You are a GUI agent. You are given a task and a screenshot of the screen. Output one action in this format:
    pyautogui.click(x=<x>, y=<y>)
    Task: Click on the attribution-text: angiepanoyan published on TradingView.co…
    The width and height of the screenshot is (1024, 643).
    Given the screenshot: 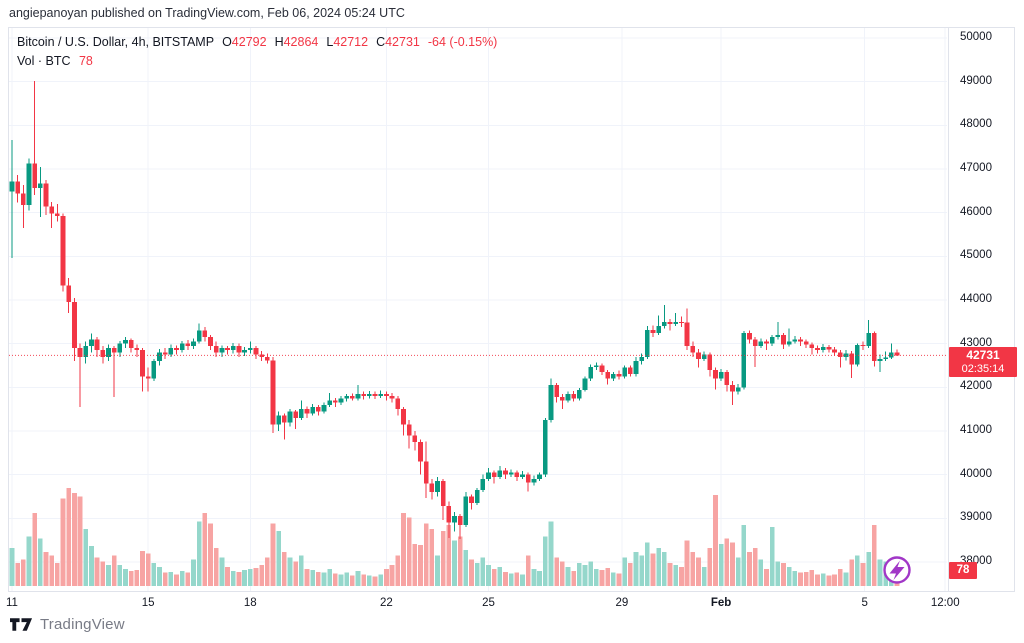 What is the action you would take?
    pyautogui.click(x=207, y=13)
    